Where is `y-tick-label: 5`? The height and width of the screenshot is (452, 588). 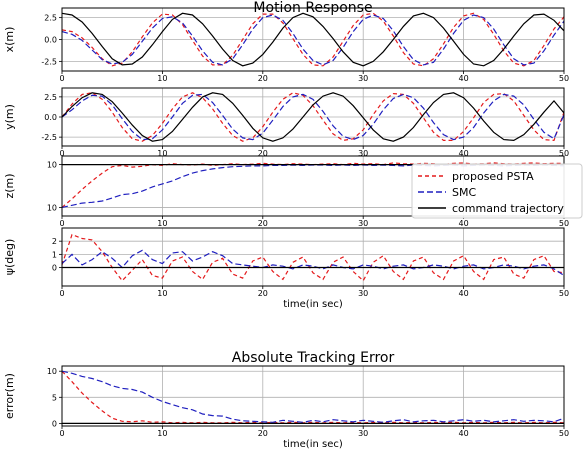
y-tick-label: 5 is located at coordinates (54, 397).